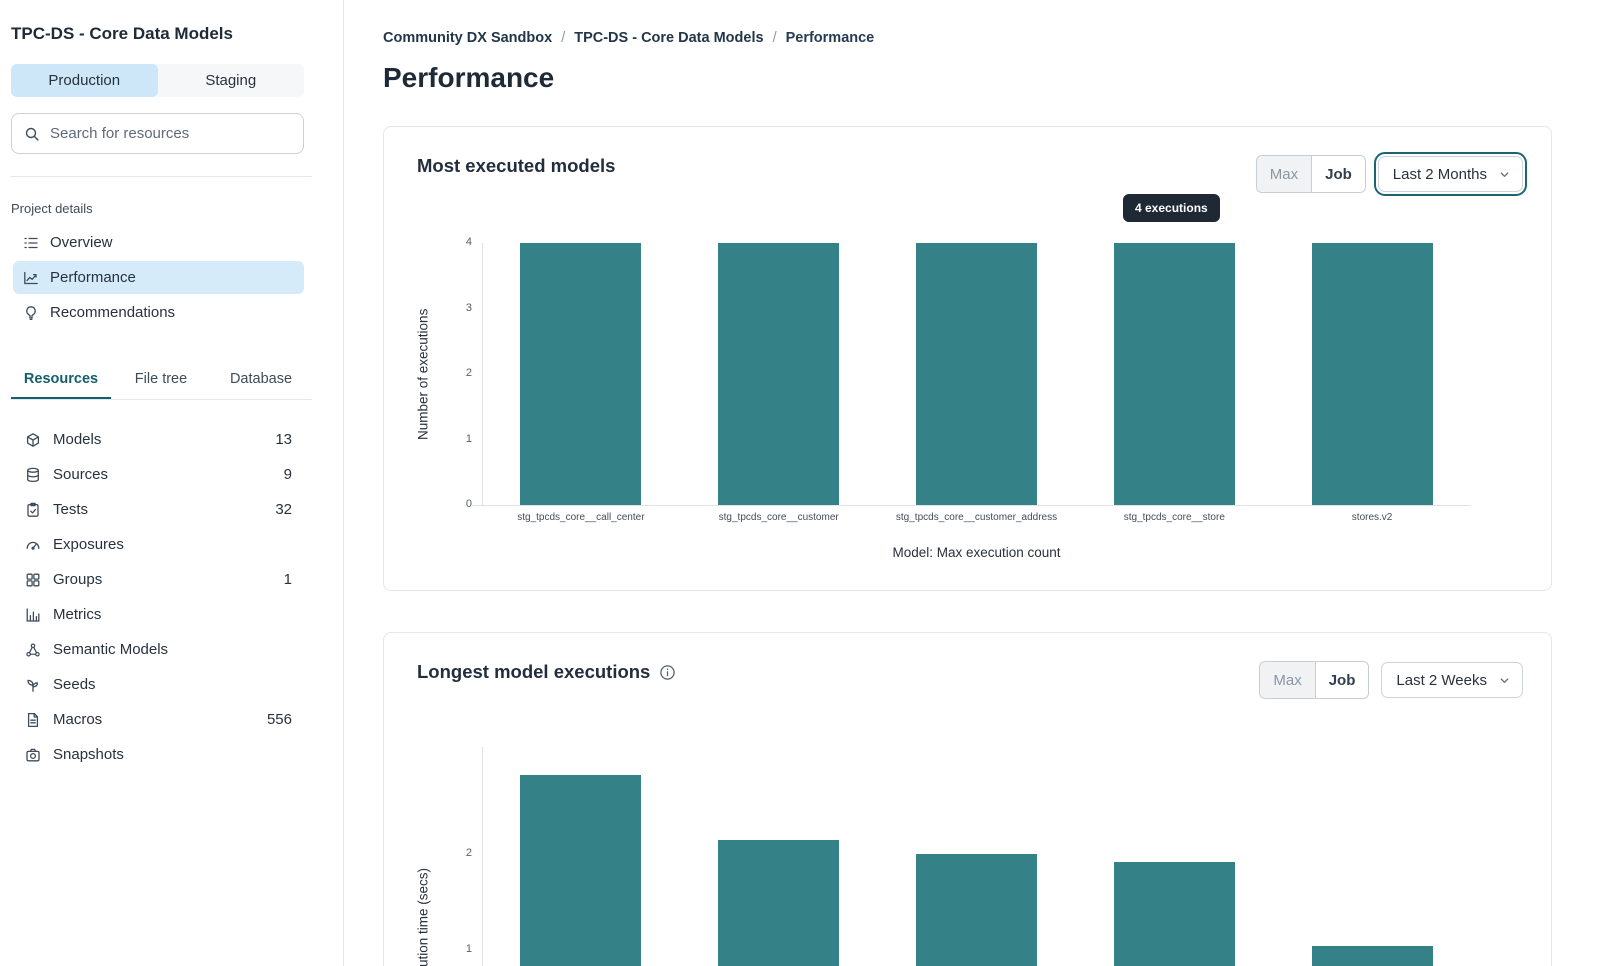 This screenshot has height=966, width=1621. Describe the element at coordinates (52, 208) in the screenshot. I see `project-details-label: Project details` at that location.